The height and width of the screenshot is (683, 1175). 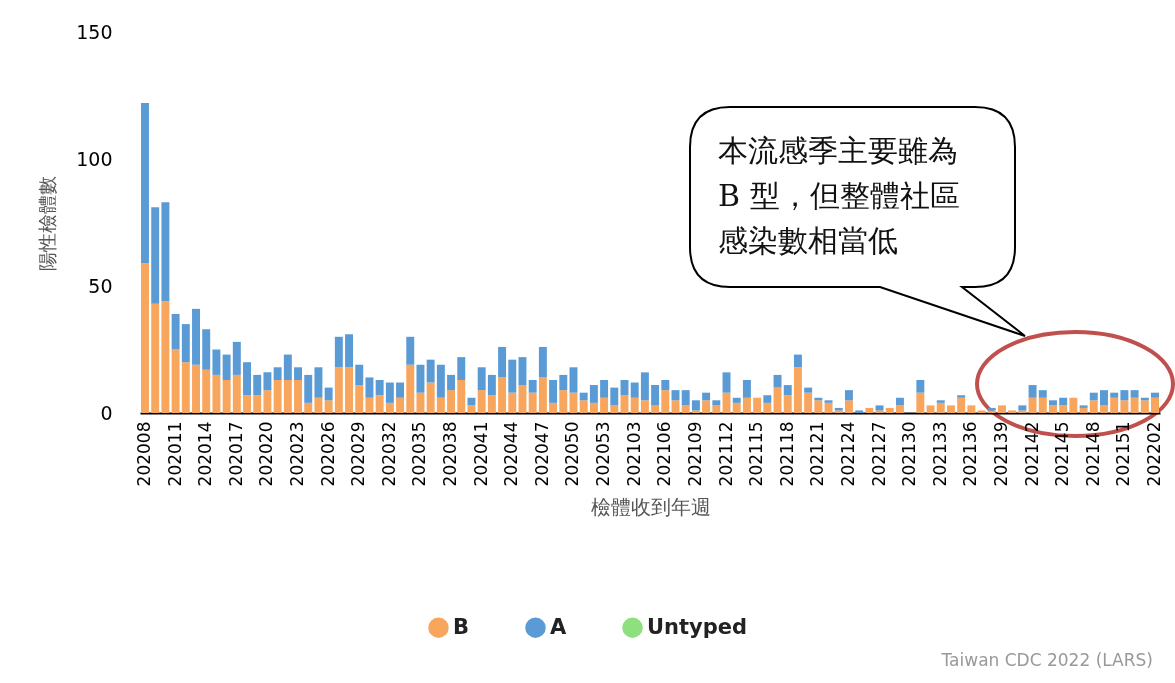 What do you see at coordinates (541, 454) in the screenshot?
I see `x-tick-label: 202047` at bounding box center [541, 454].